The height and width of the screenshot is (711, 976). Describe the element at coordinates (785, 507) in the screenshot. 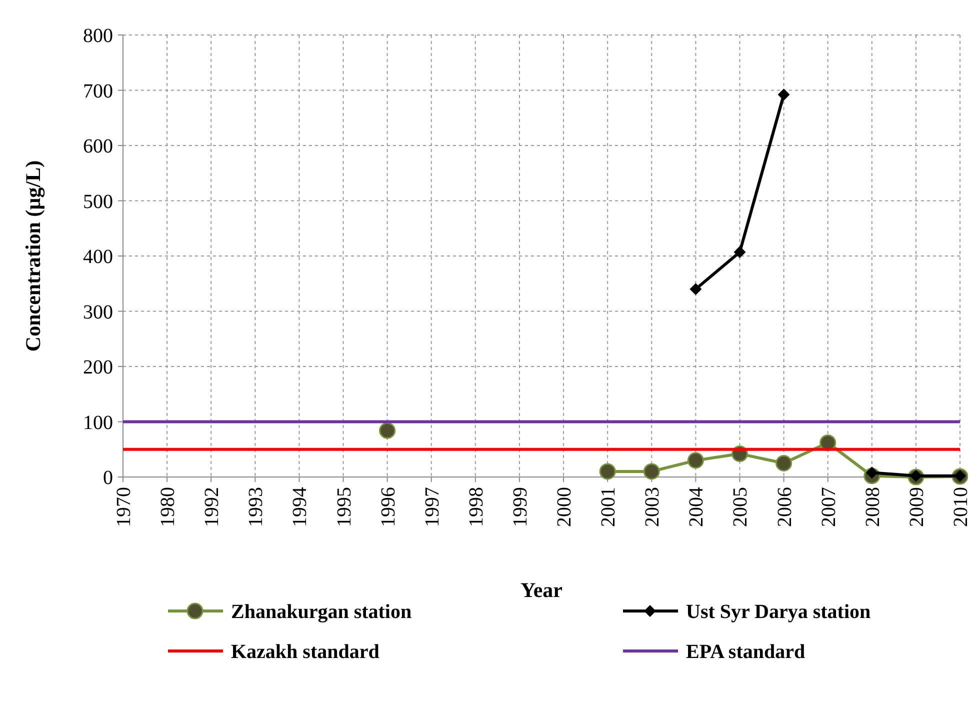

I see `x-tick-label: 2006` at that location.